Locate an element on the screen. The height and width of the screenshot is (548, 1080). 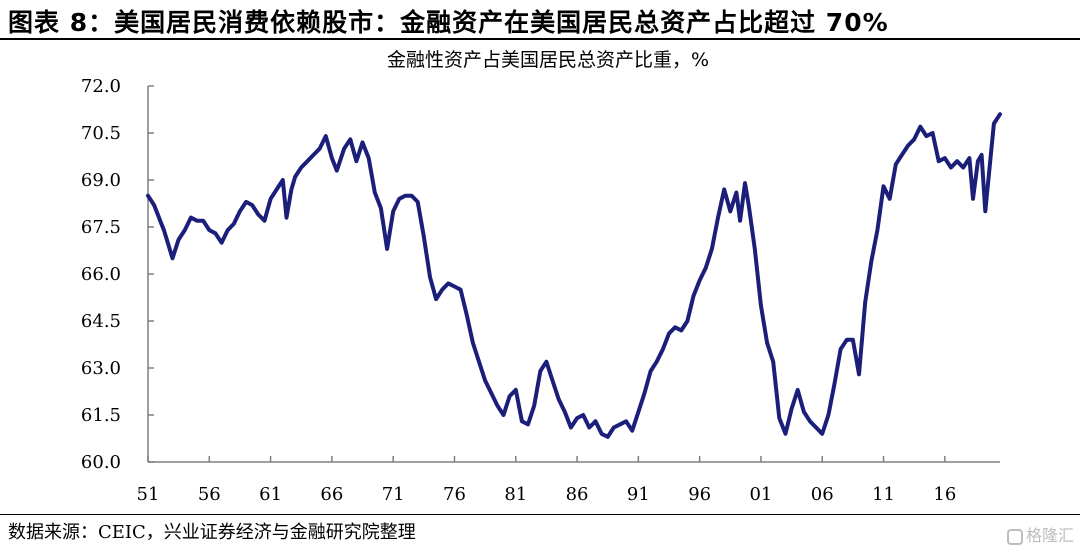
y-axis: 72.0 70.5 69.0 67.5 66.0 64.5 63.0 61.5 60.0 is located at coordinates (117, 274).